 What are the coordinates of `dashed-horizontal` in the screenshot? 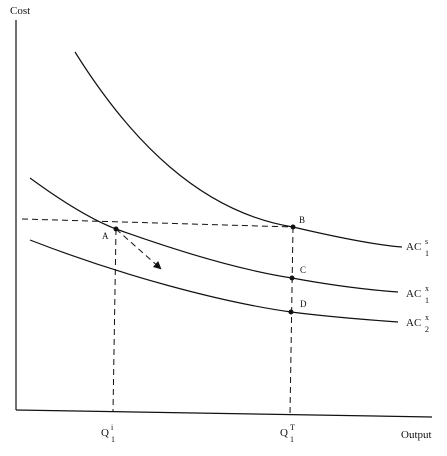 It's located at (157, 223).